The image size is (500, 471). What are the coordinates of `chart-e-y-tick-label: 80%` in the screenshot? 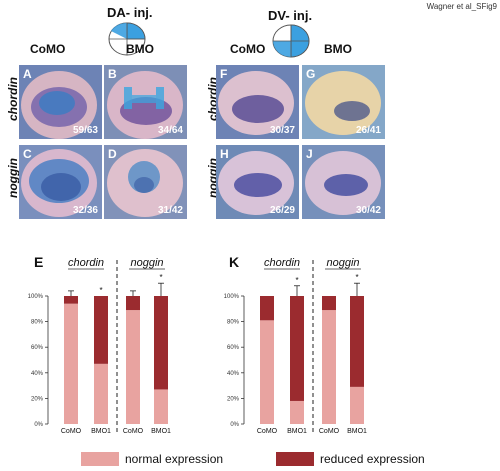 It's located at (37, 323).